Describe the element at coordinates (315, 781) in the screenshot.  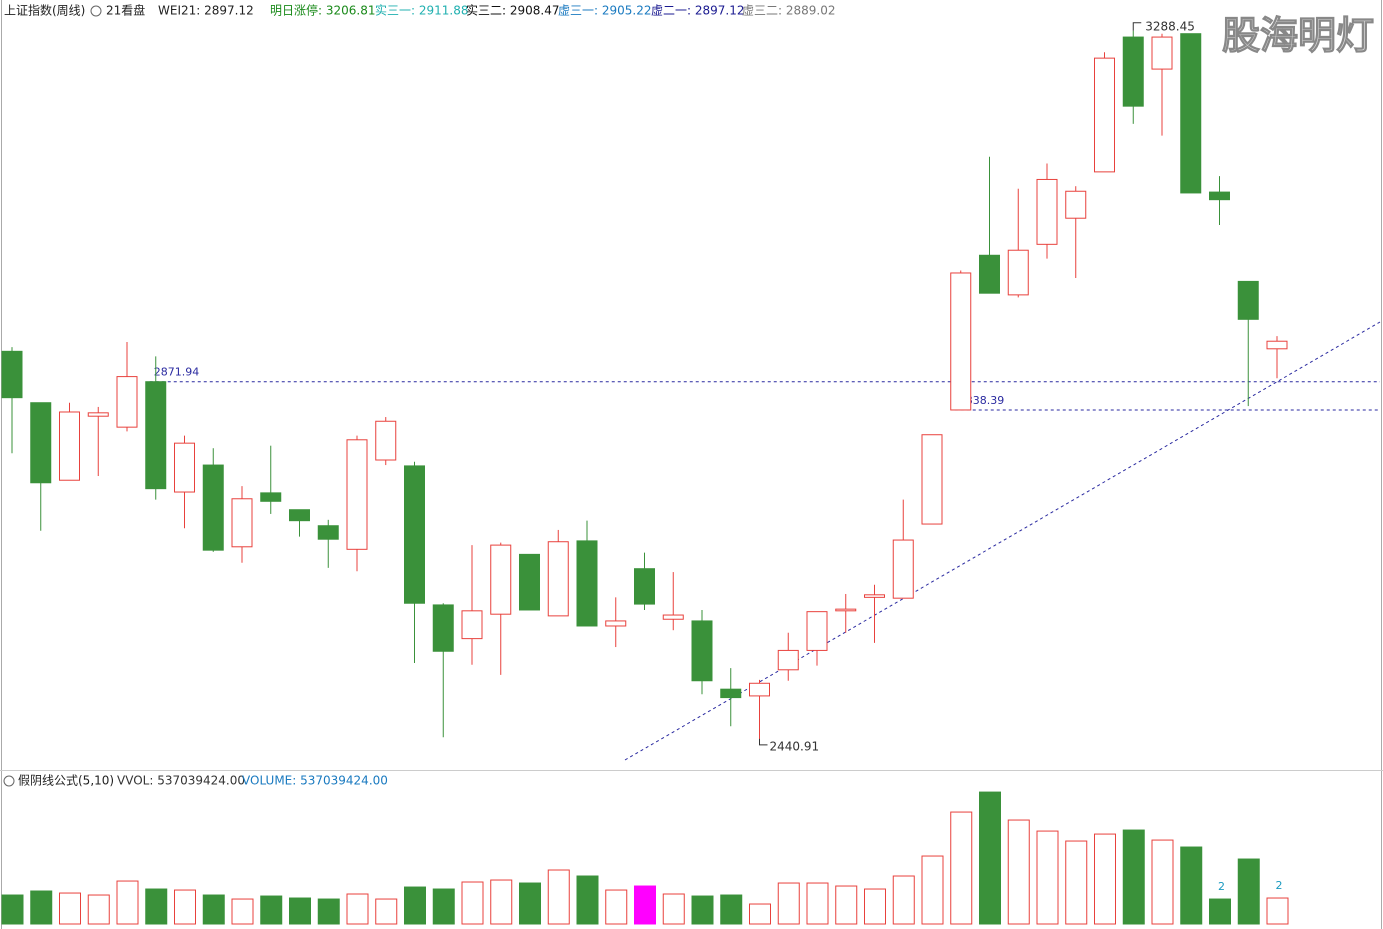
I see `volume-subtitle: VOLUME: 537039424.00` at that location.